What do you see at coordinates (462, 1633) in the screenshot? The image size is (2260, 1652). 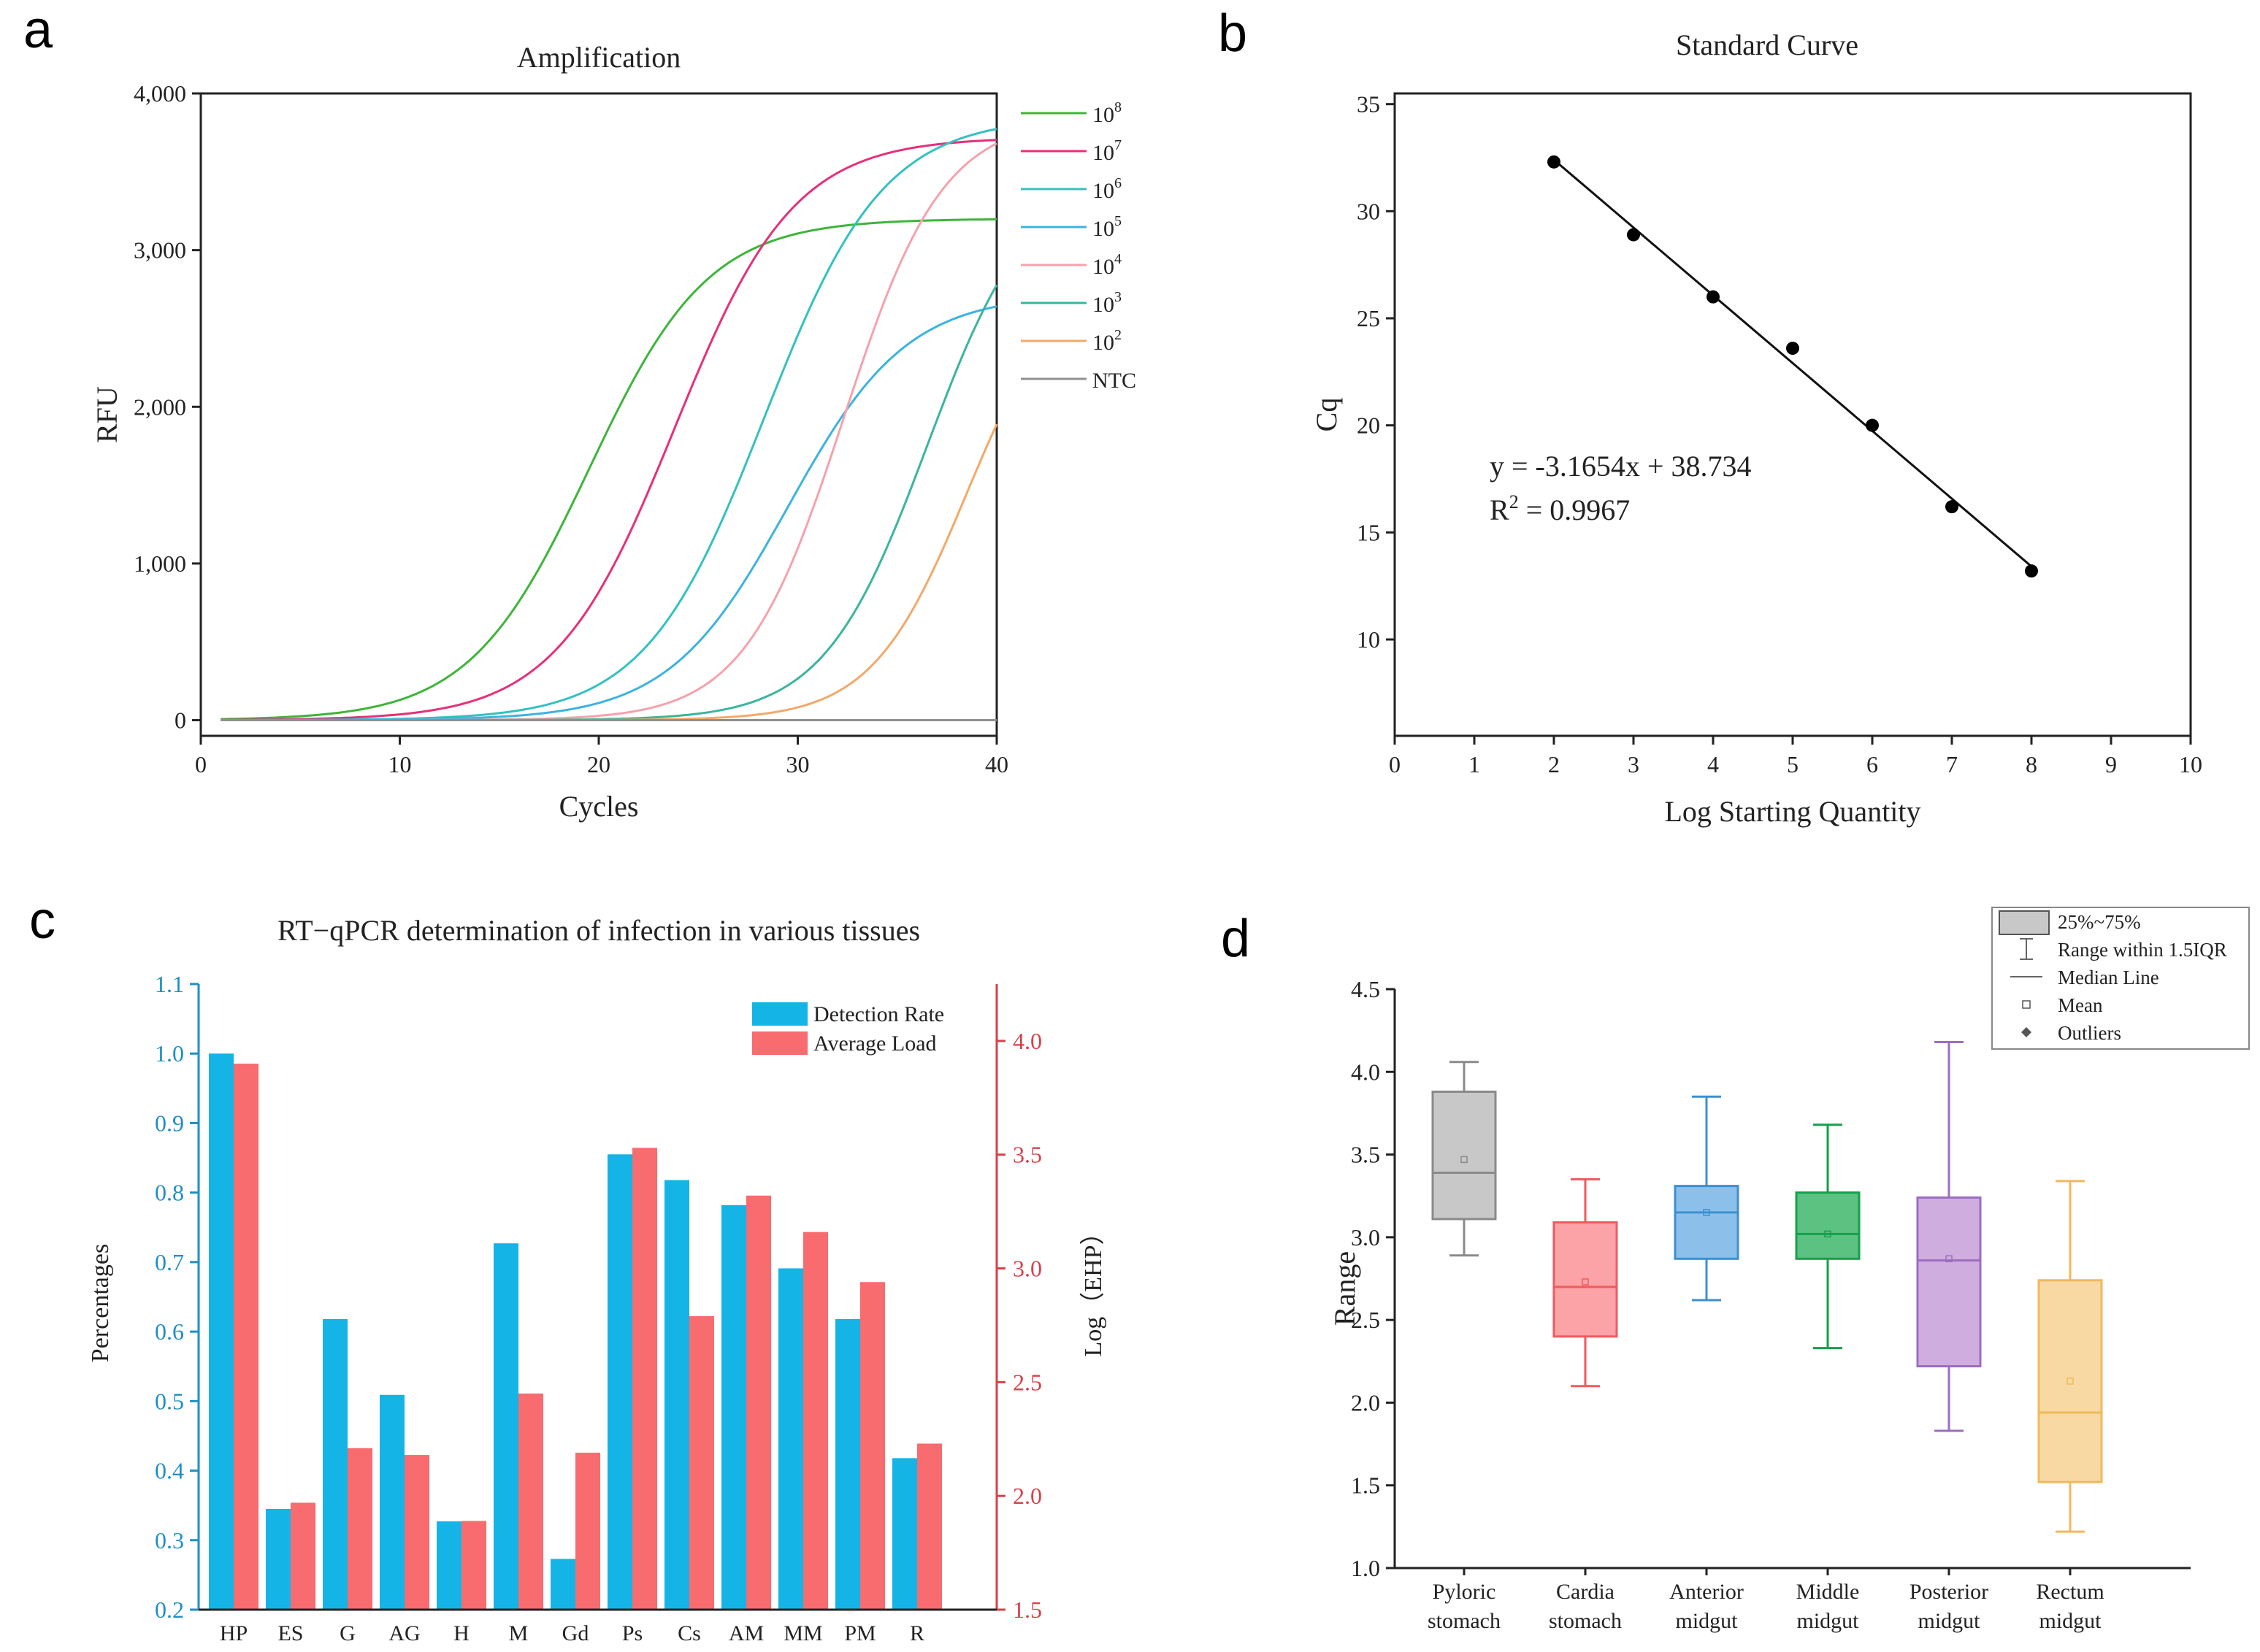 I see `chart-c-category-label: H` at bounding box center [462, 1633].